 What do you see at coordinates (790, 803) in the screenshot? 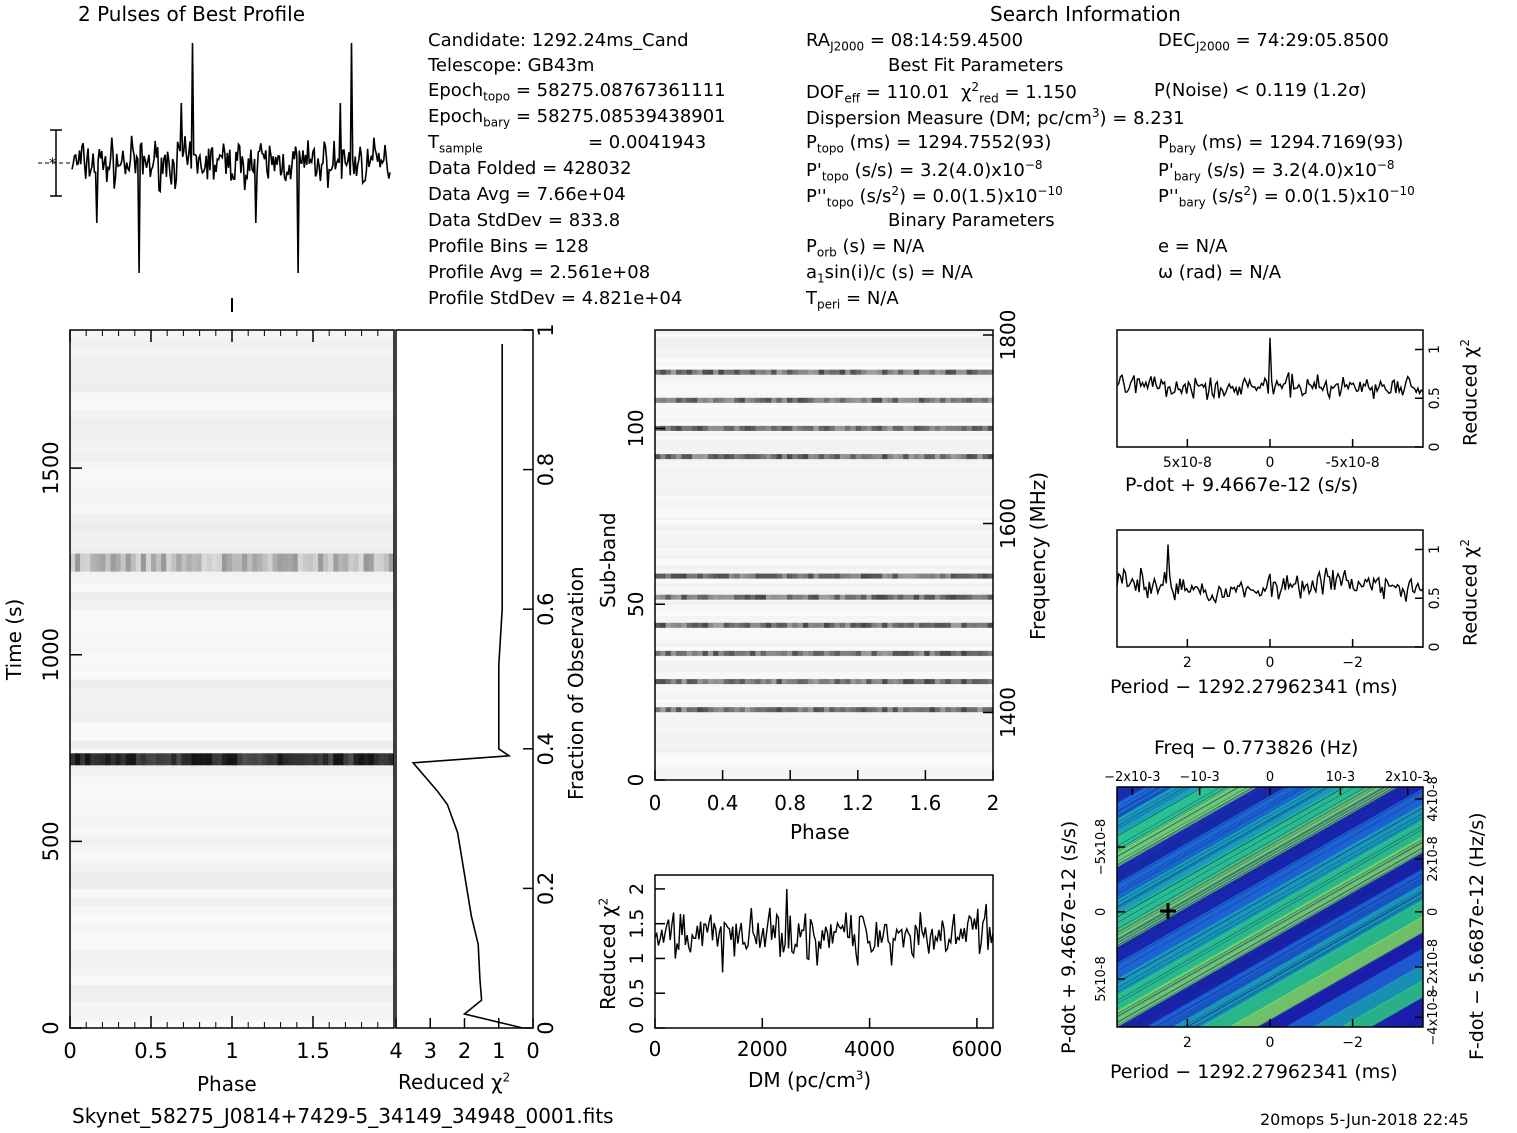
I see `sb-xtick-label: 0.8` at bounding box center [790, 803].